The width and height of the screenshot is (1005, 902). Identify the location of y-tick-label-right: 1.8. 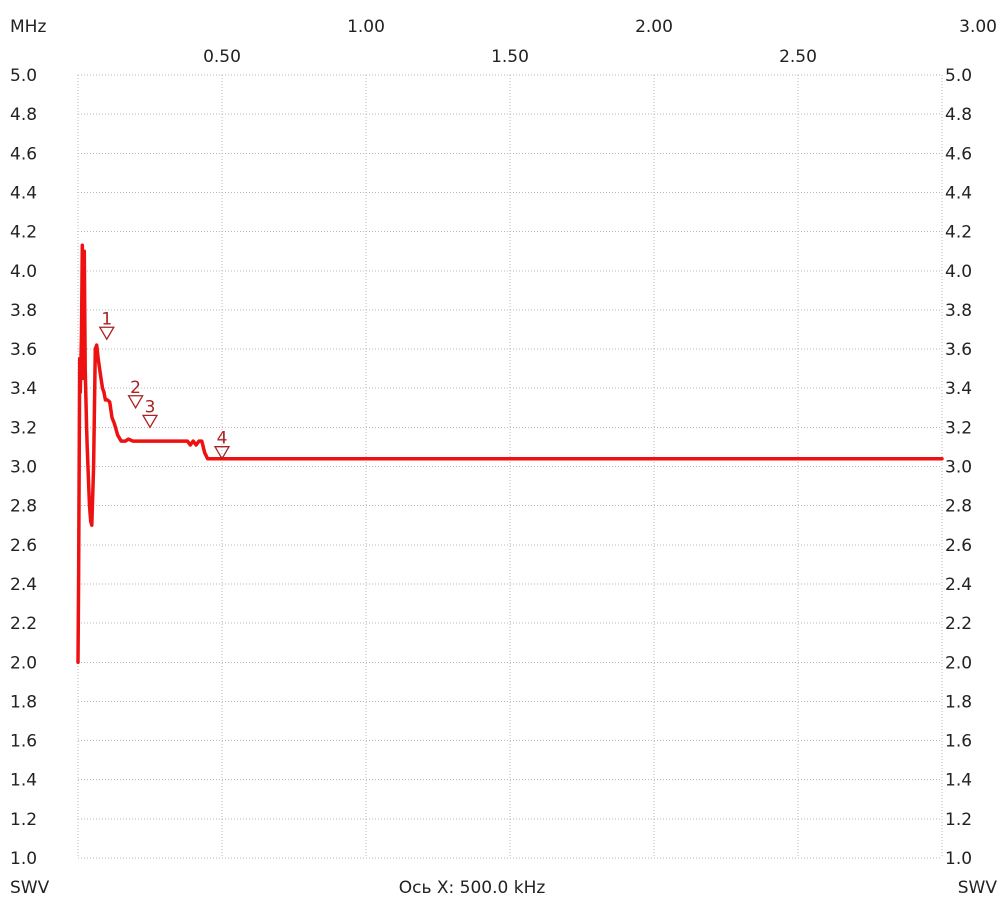
(958, 702).